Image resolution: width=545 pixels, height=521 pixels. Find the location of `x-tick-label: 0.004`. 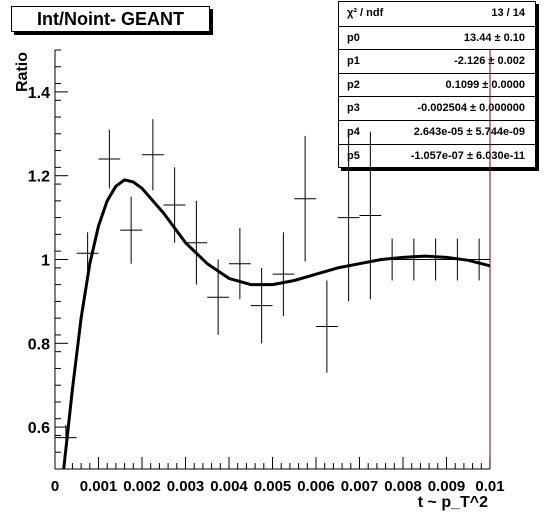

x-tick-label: 0.004 is located at coordinates (229, 486).